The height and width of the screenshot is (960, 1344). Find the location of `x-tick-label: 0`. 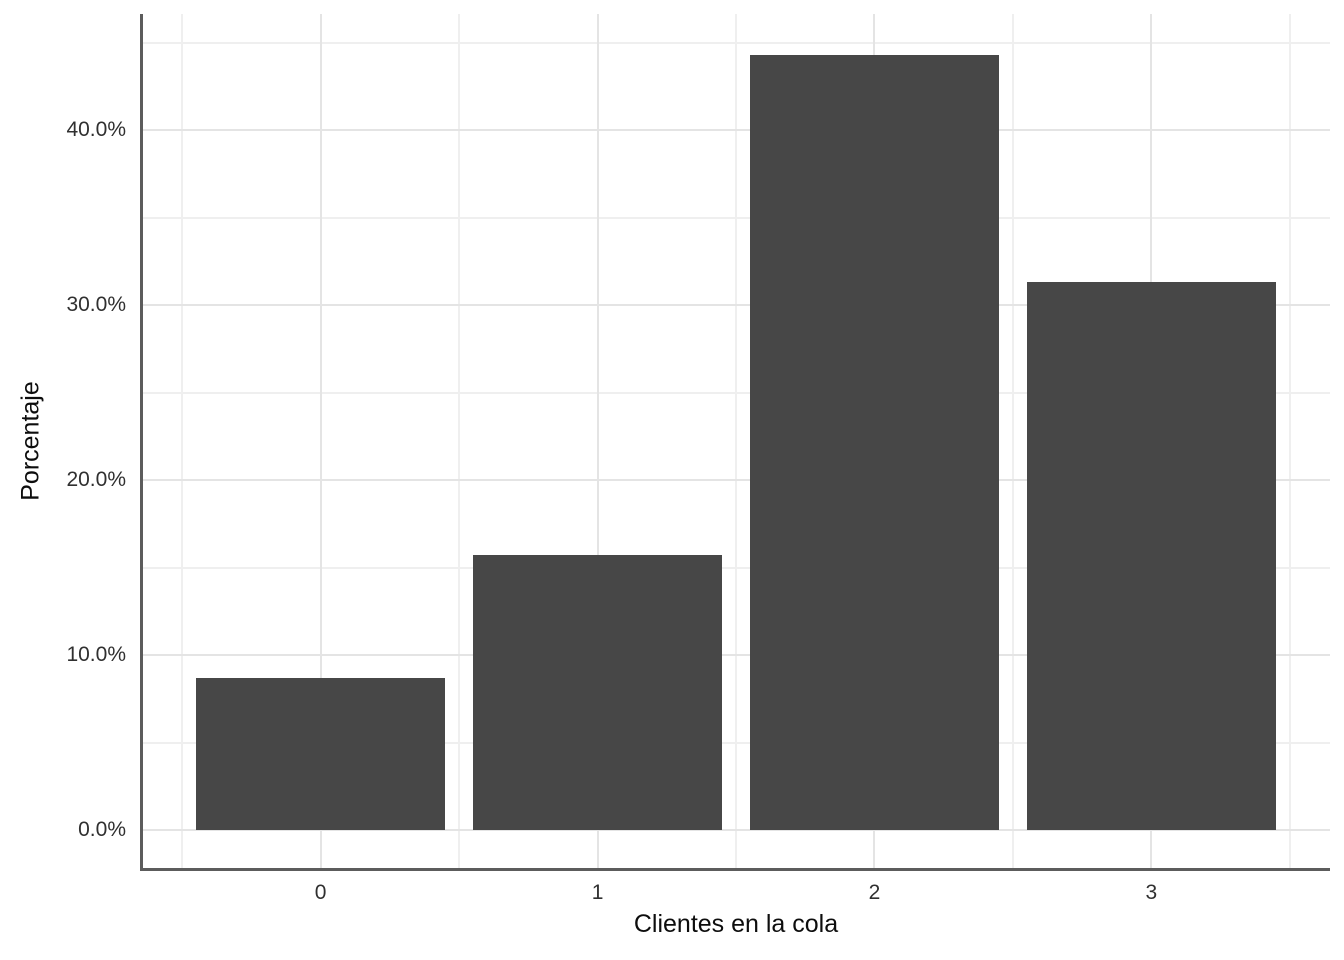

x-tick-label: 0 is located at coordinates (320, 892).